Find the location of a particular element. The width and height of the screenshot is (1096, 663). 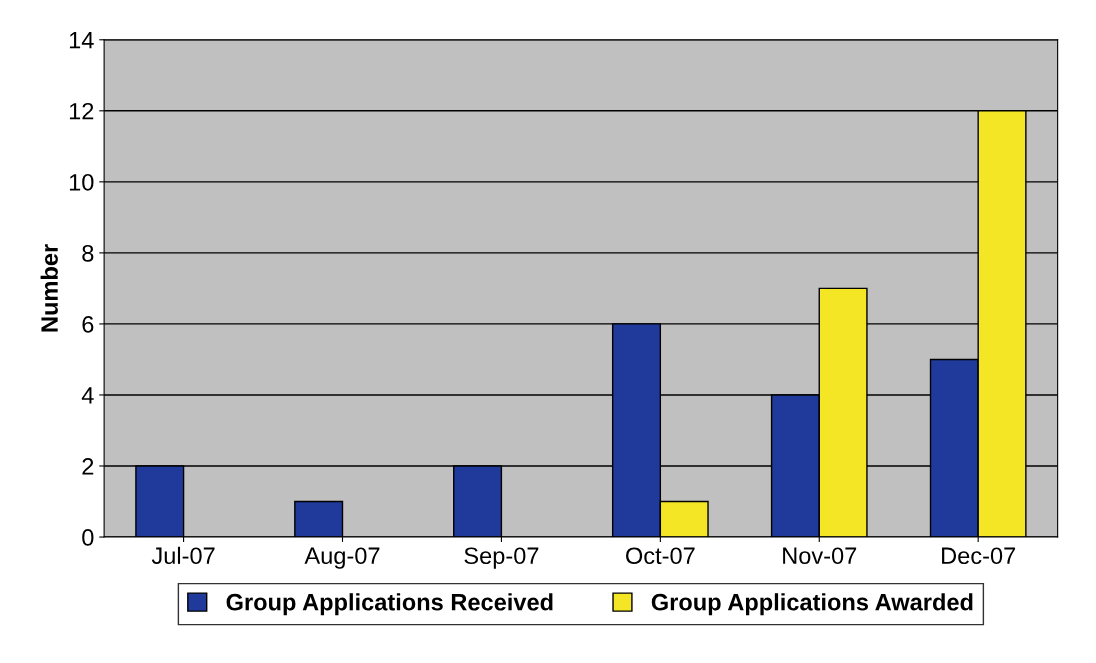

y-tick-label: 12 is located at coordinates (81, 111).